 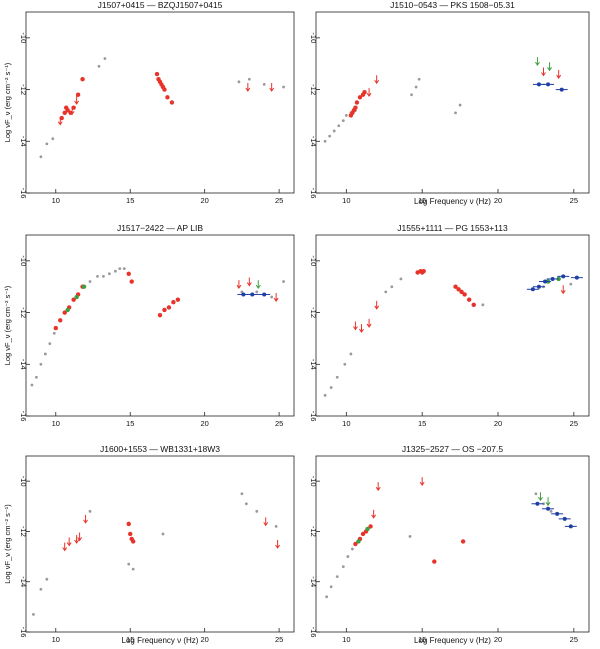 What do you see at coordinates (452, 5) in the screenshot?
I see `panel-title: J1510−0543 — PKS 1508−05.31` at bounding box center [452, 5].